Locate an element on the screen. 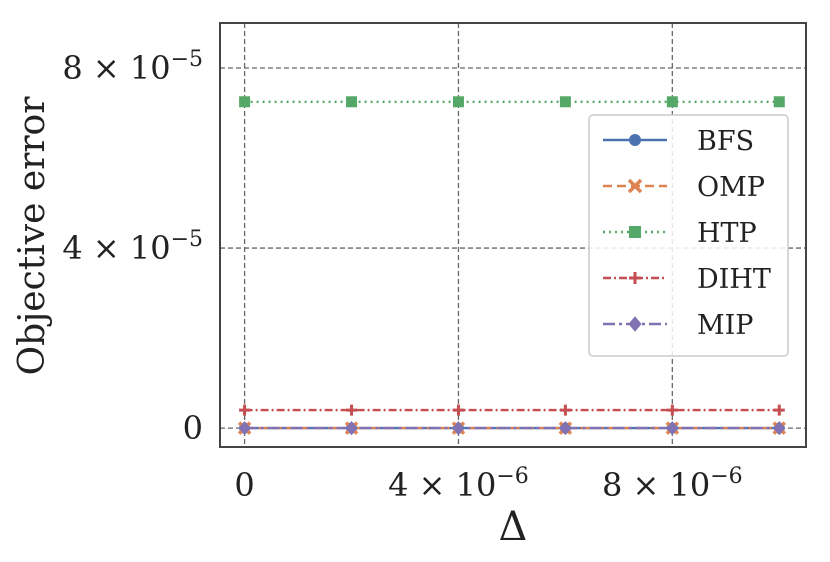 The width and height of the screenshot is (830, 562). y-tick-label: 8 × 10−5 is located at coordinates (132, 67).